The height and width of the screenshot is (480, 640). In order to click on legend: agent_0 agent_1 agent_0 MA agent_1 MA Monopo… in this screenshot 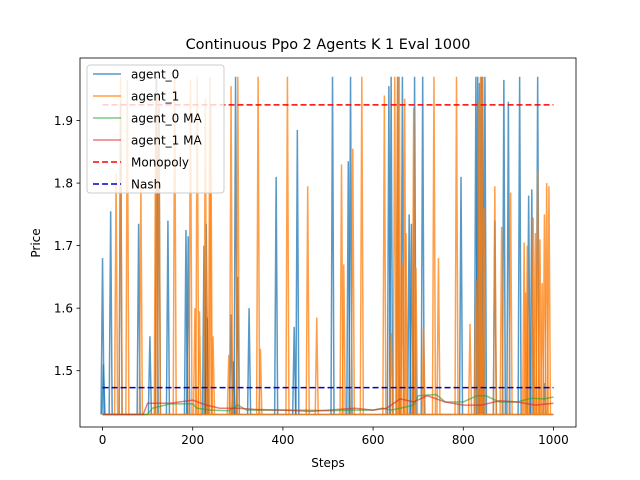, I will do `click(155, 129)`.